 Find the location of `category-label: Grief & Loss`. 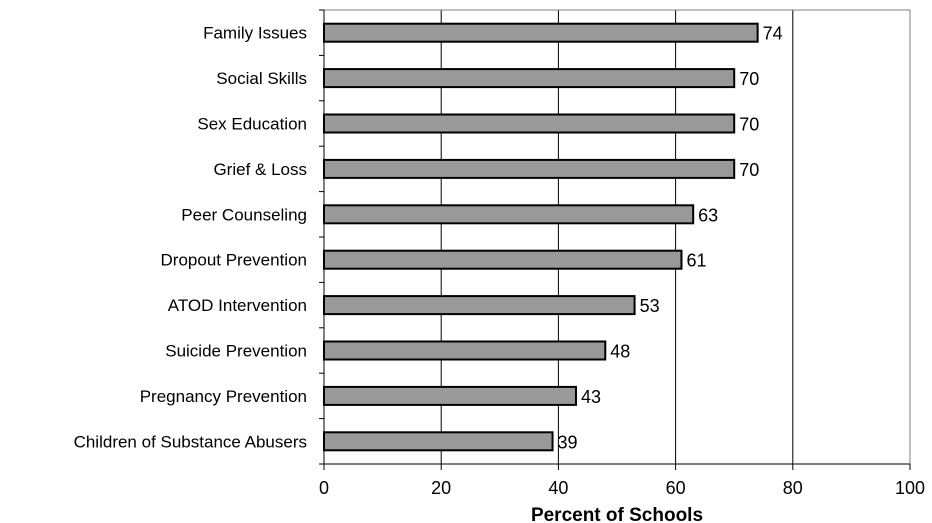

category-label: Grief & Loss is located at coordinates (260, 169).